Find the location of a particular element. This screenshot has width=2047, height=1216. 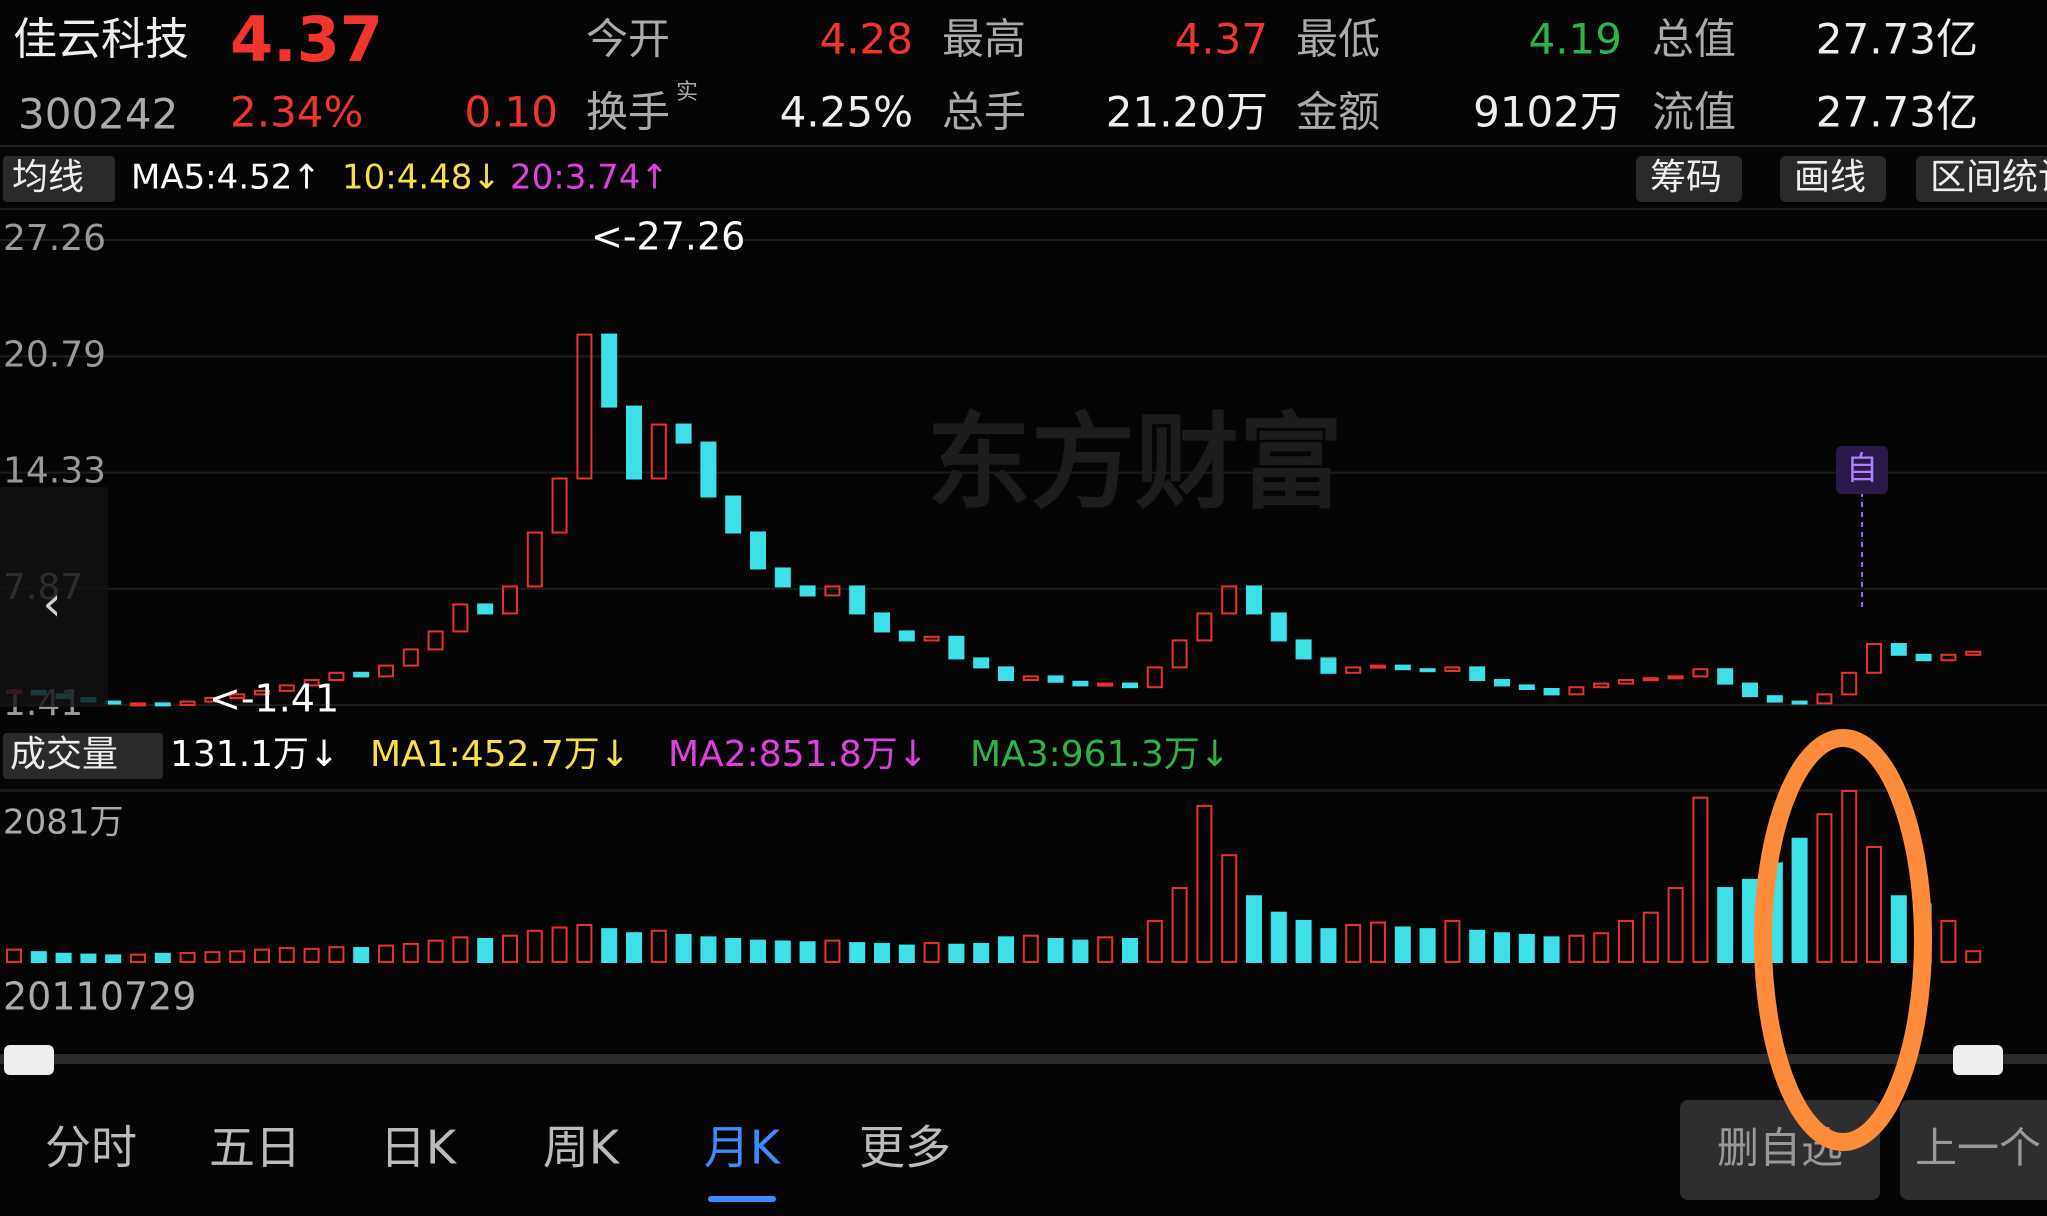

field-label: 最低 is located at coordinates (1338, 39).